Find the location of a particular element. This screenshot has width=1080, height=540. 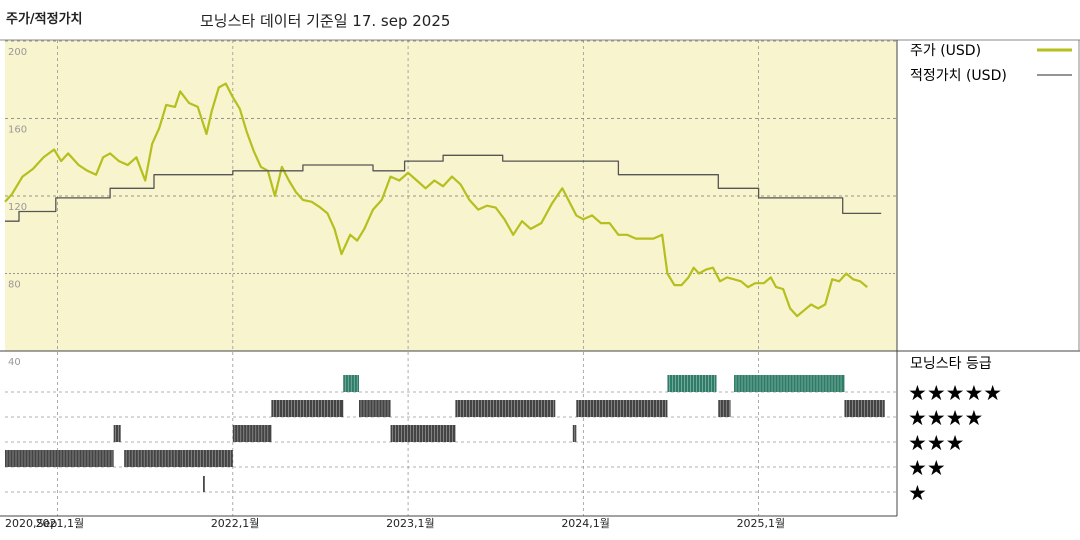

y-tick-label: 200 is located at coordinates (17, 52).